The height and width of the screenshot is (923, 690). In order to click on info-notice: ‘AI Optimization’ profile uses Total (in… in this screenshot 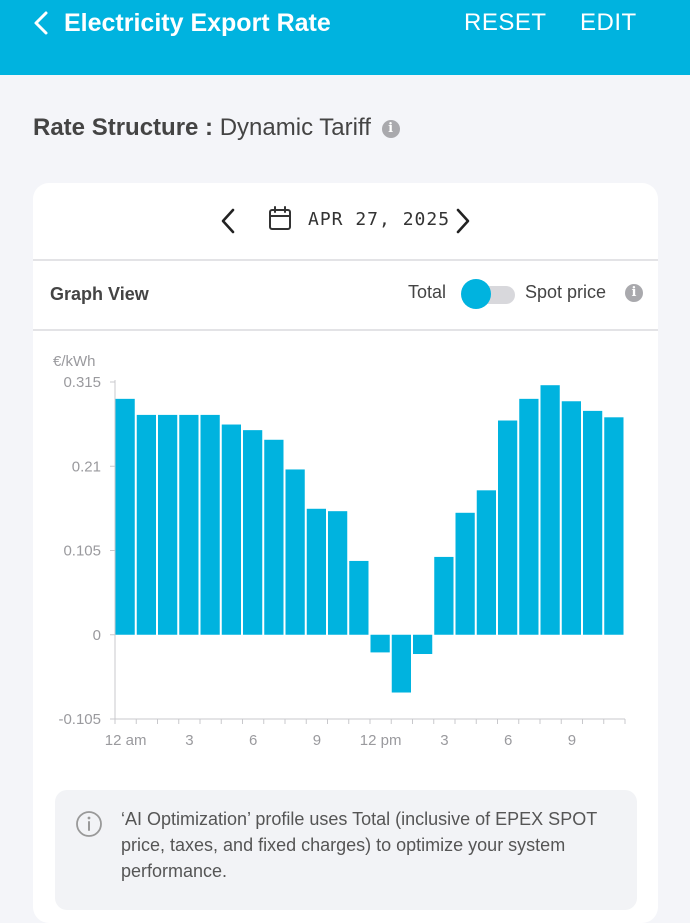, I will do `click(346, 850)`.